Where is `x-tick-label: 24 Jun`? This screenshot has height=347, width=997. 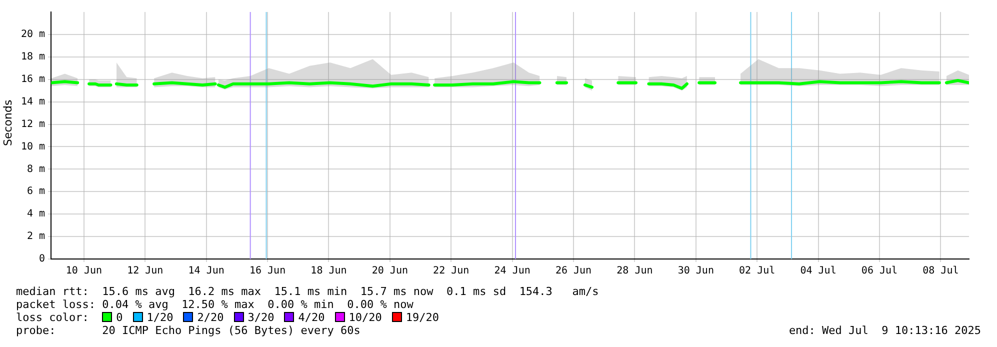 x-tick-label: 24 Jun is located at coordinates (512, 271).